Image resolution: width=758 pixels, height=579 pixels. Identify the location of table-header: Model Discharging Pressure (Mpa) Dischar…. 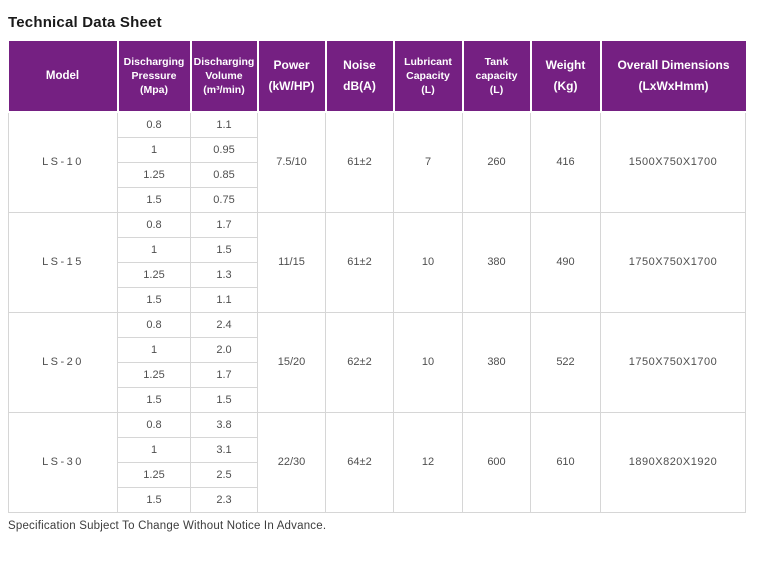
(377, 77).